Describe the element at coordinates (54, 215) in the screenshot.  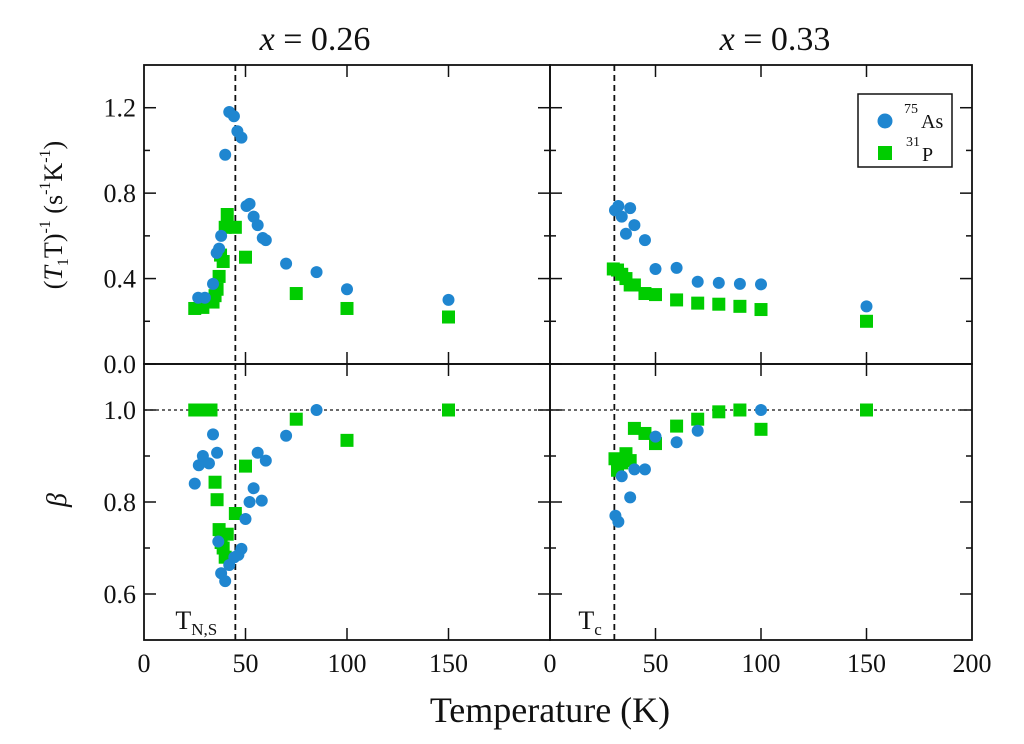
I see `y-axis-label-relaxation: (T1T)-1 (s-1K-1)` at that location.